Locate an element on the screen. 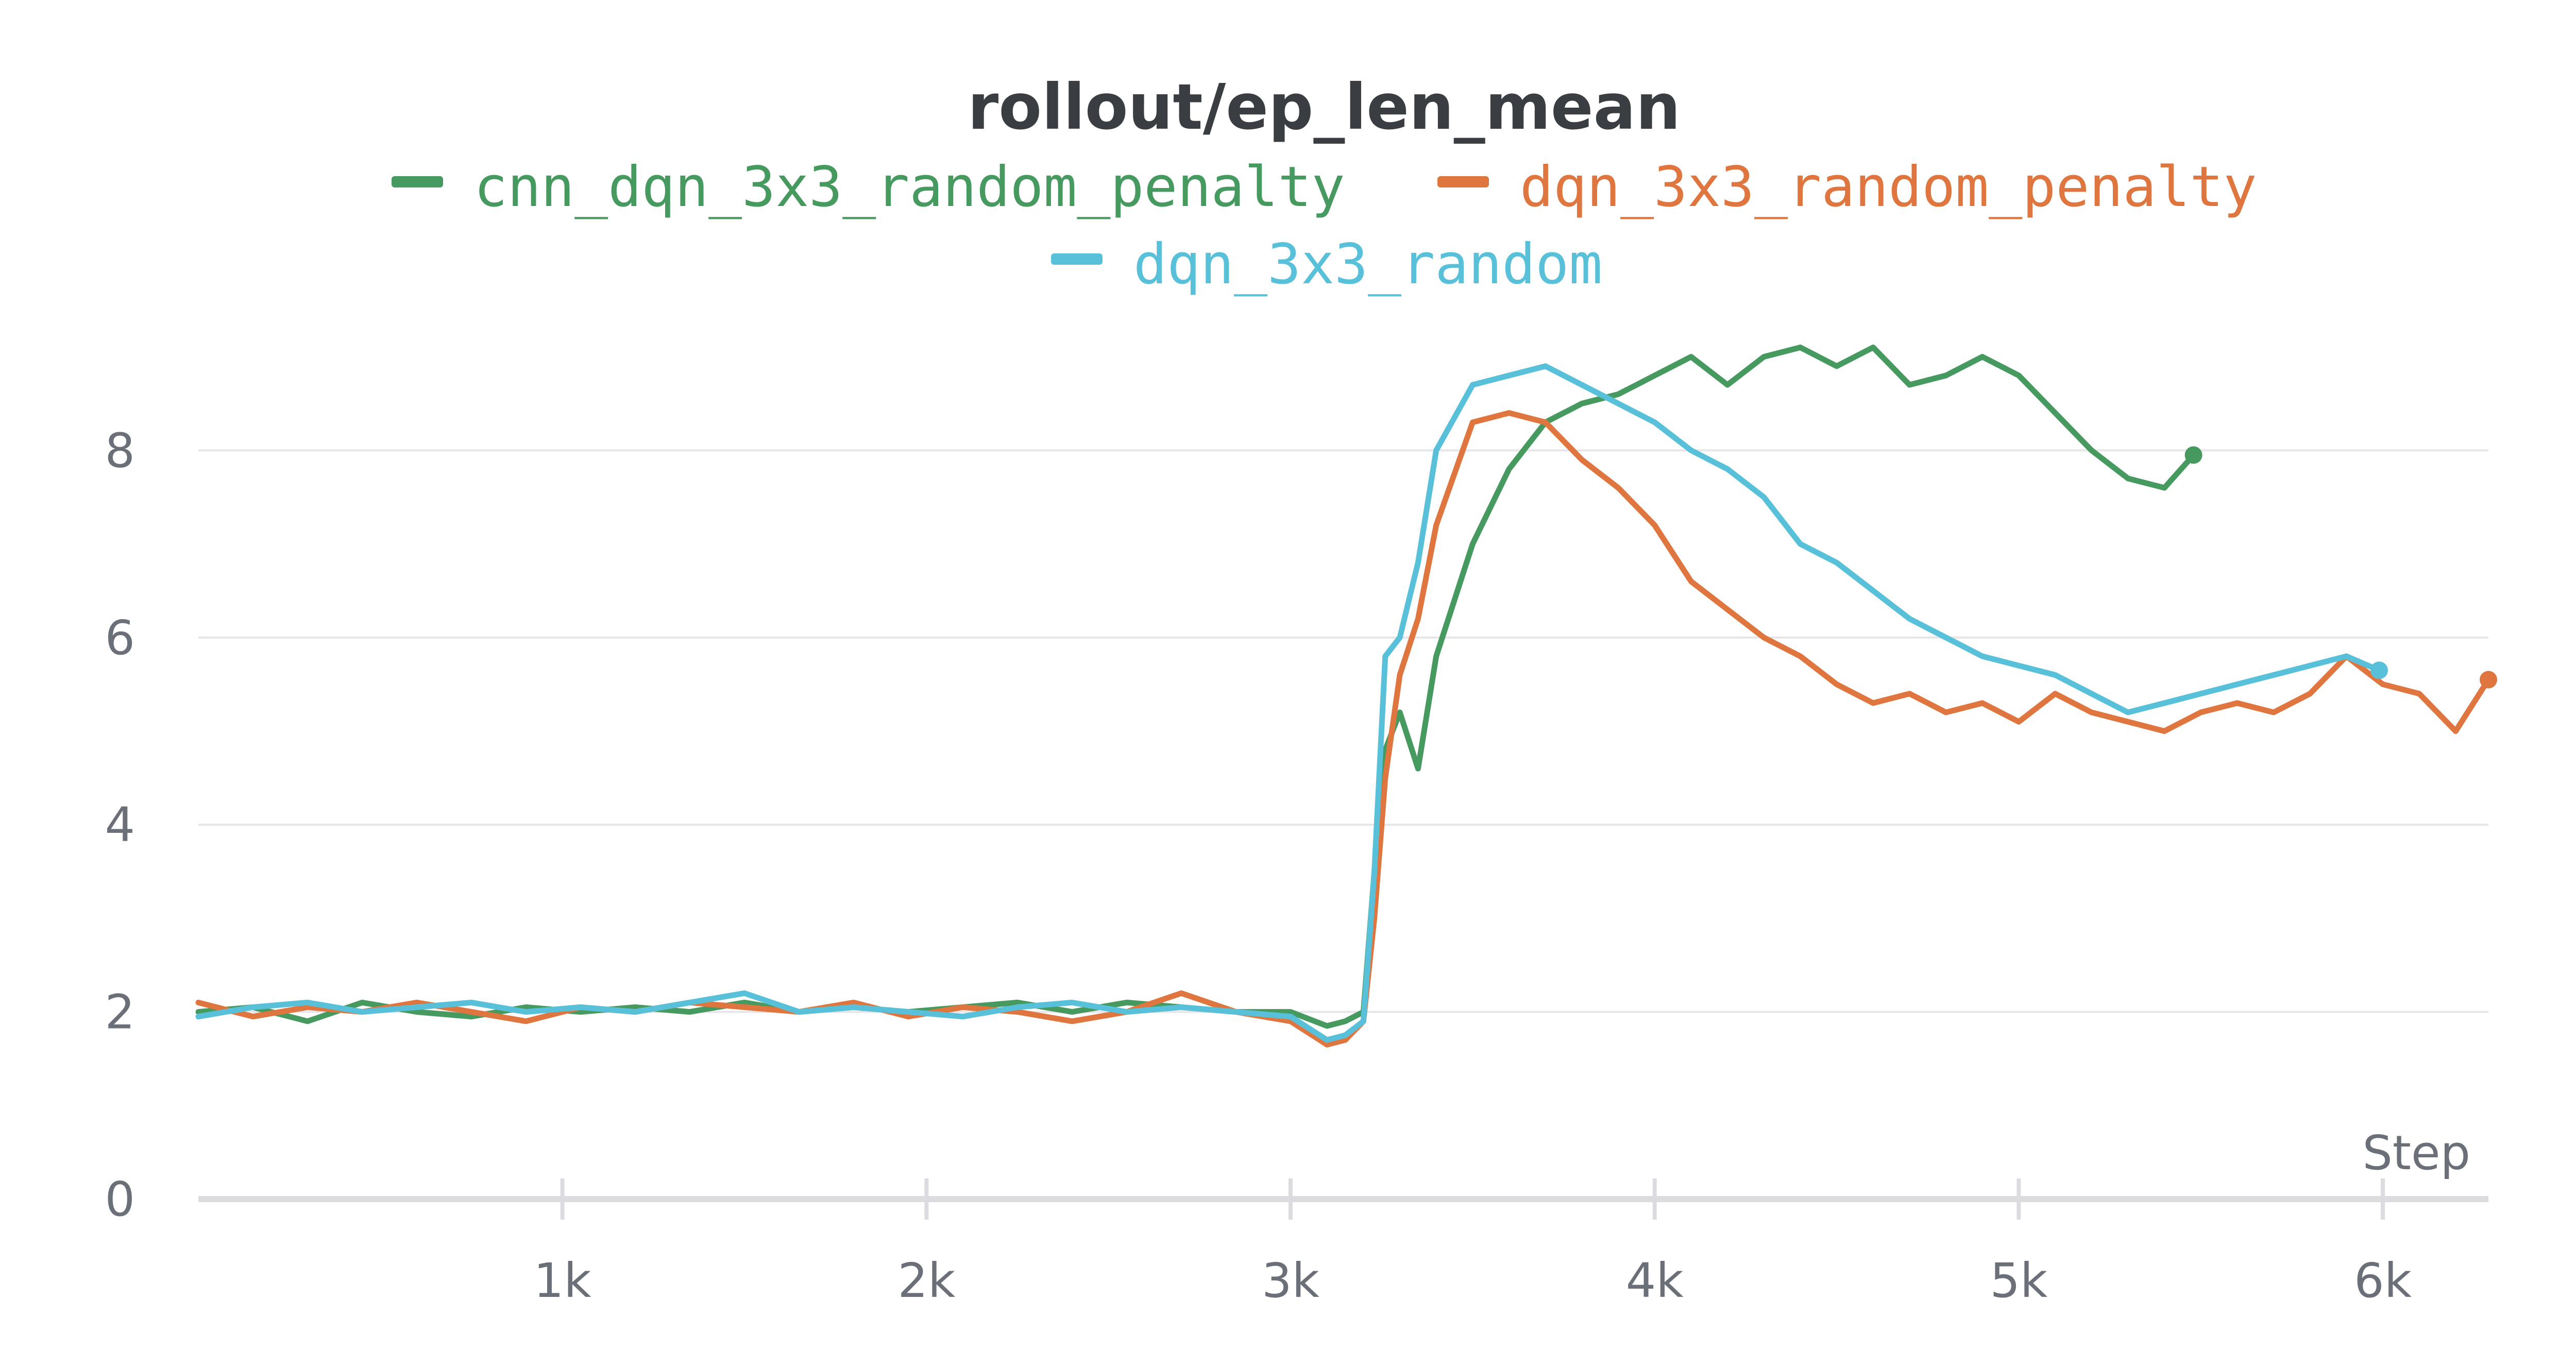  x-axis-label: Step is located at coordinates (2416, 1153).